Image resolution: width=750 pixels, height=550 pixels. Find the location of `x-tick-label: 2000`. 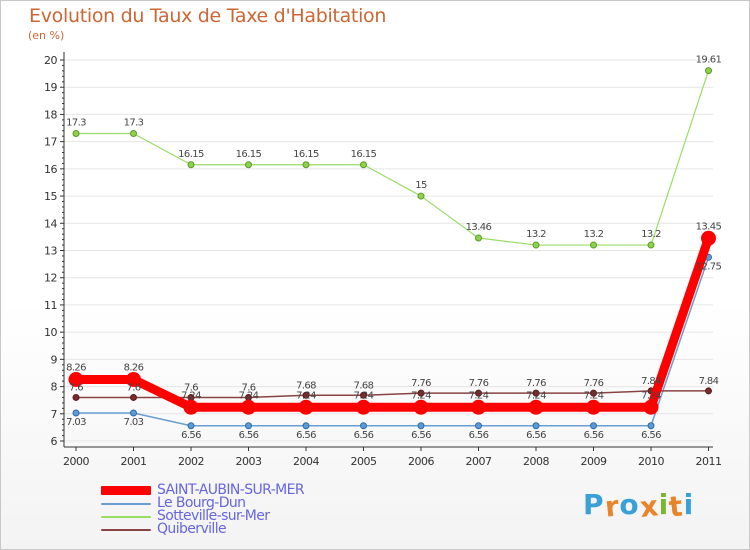

x-tick-label: 2000 is located at coordinates (76, 461).